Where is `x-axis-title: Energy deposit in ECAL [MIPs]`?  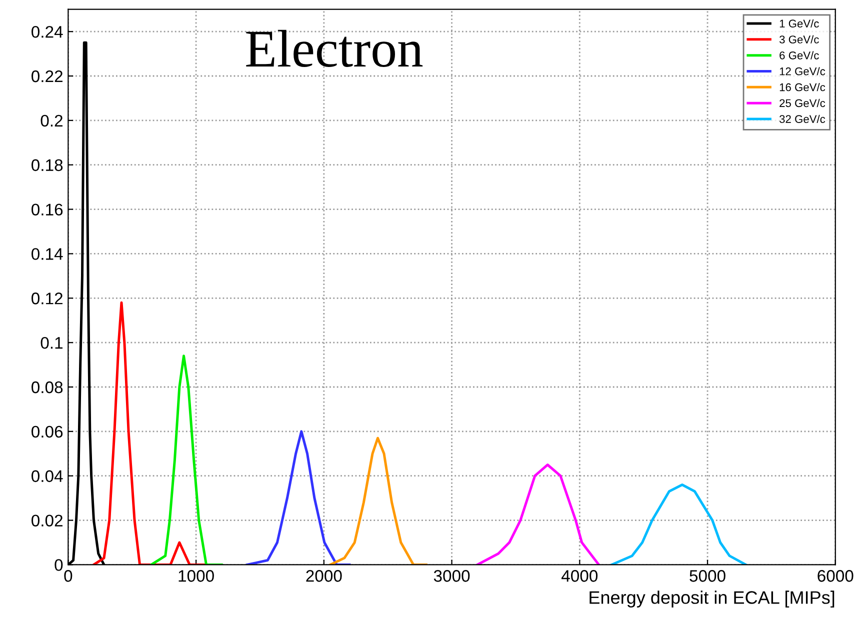
x-axis-title: Energy deposit in ECAL [MIPs] is located at coordinates (712, 599).